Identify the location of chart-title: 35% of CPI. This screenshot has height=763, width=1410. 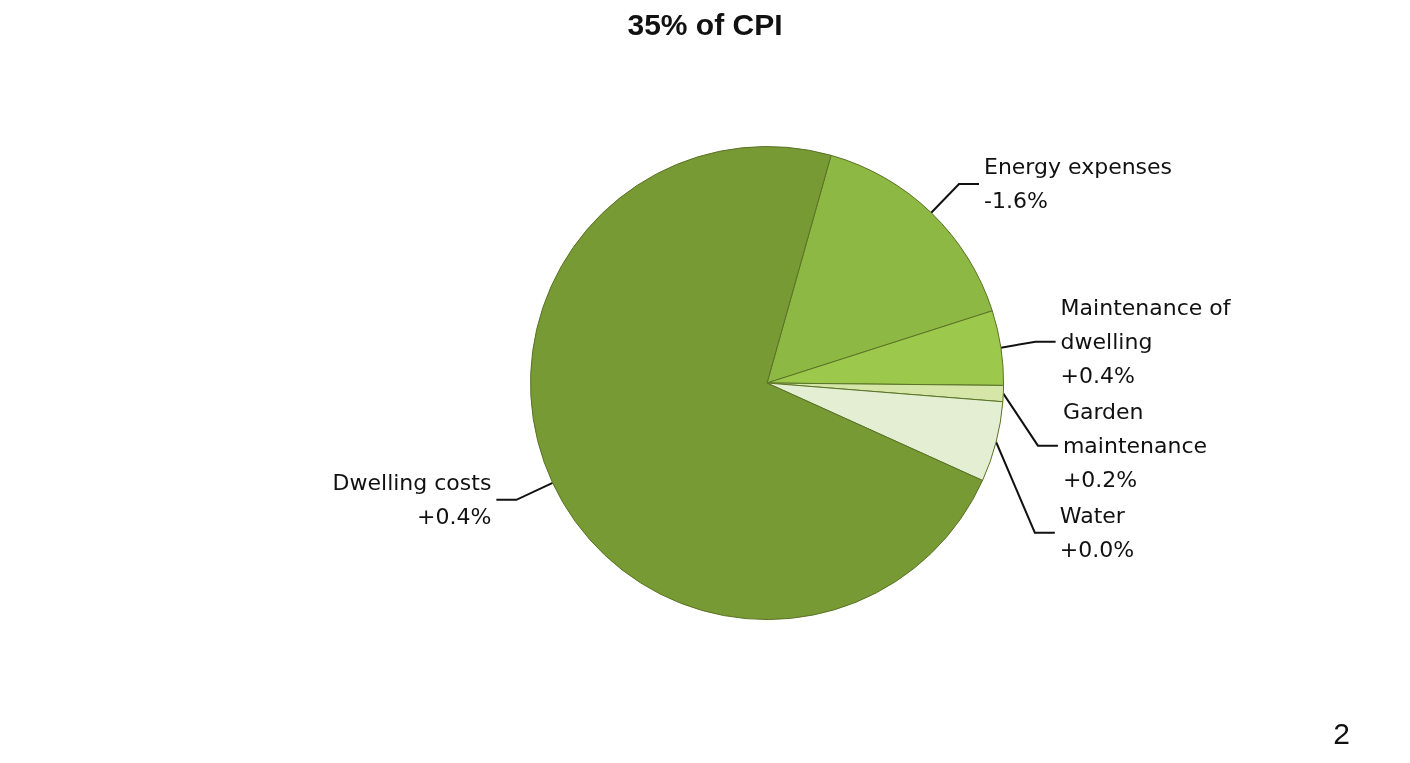
(705, 24).